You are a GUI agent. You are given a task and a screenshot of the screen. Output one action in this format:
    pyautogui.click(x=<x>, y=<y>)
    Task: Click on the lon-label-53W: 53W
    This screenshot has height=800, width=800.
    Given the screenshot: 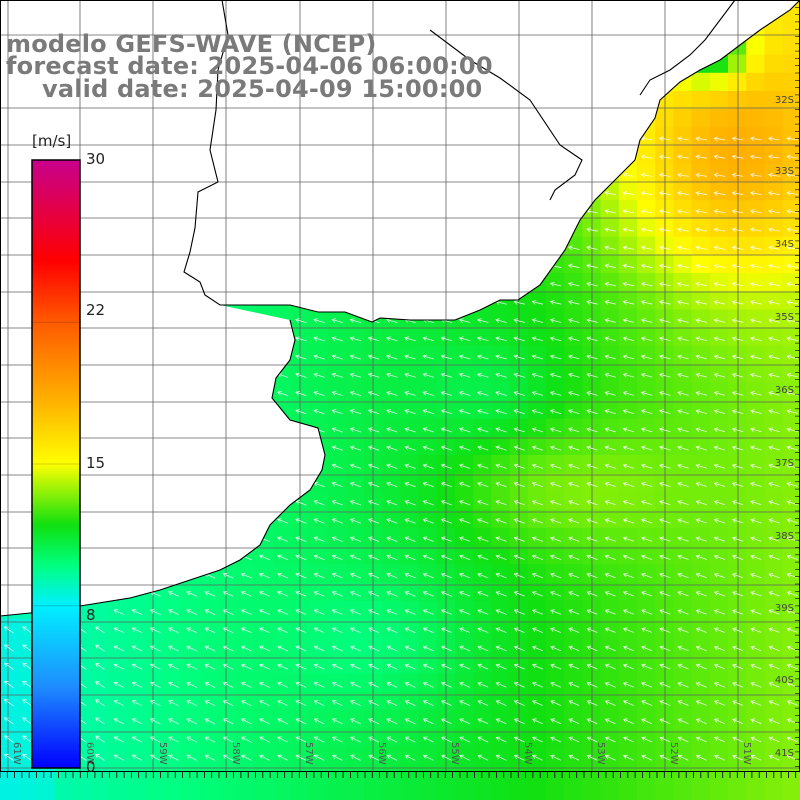 What is the action you would take?
    pyautogui.click(x=600, y=753)
    